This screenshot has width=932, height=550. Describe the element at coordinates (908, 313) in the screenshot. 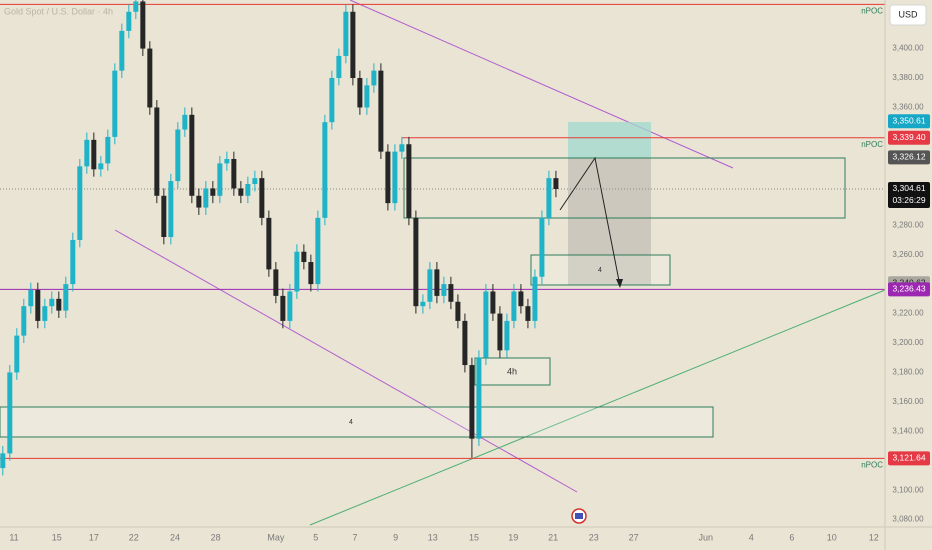

I see `y-tick-label: 3,220.00` at that location.